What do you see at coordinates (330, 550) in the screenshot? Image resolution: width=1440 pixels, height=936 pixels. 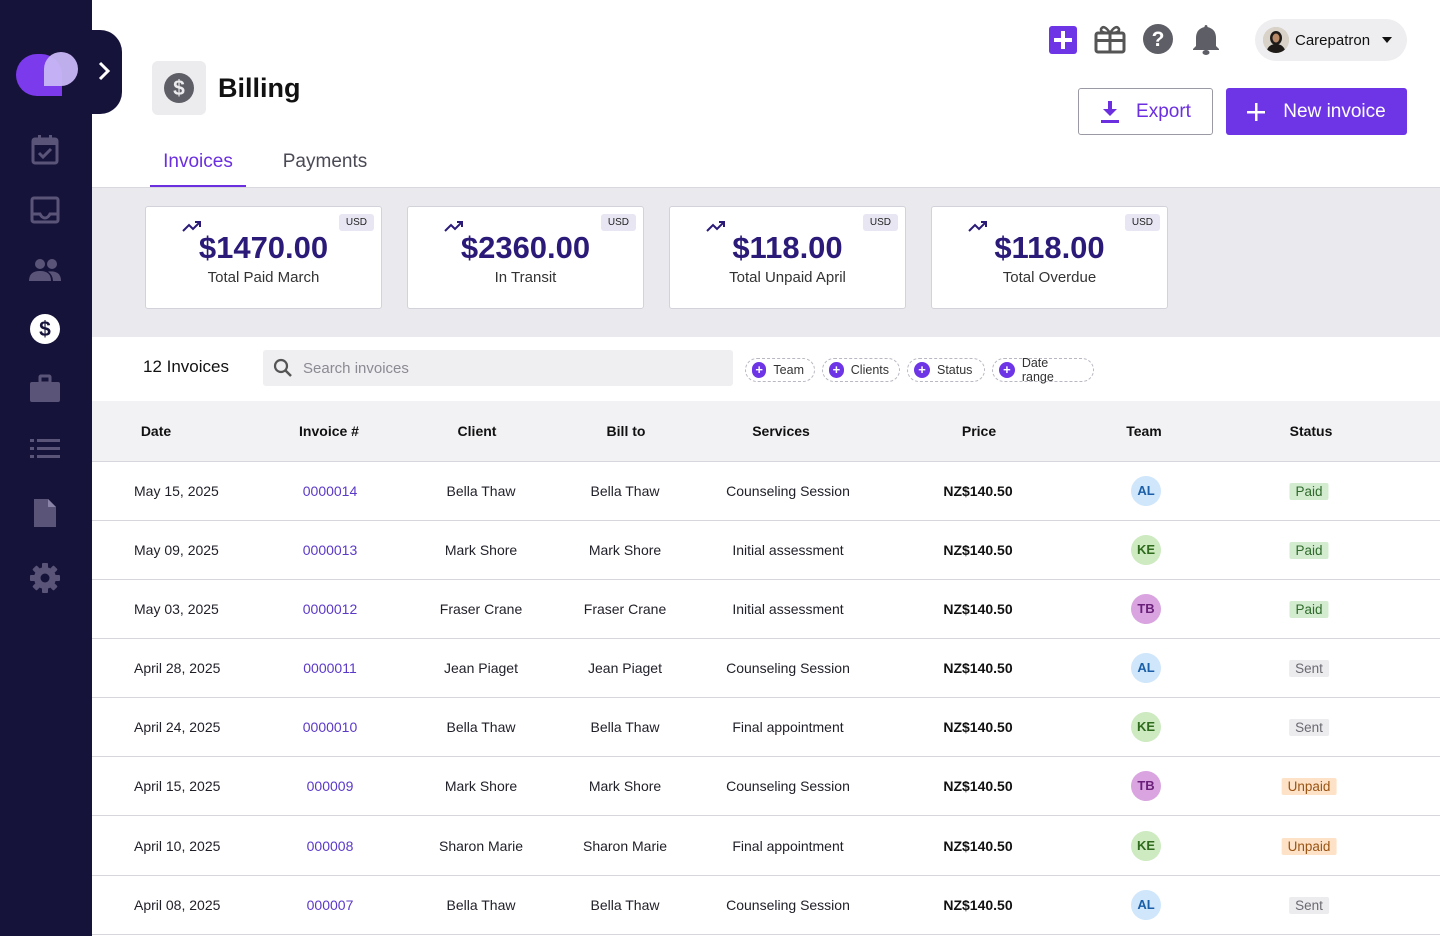 I see `invoice-number-link: 0000013` at bounding box center [330, 550].